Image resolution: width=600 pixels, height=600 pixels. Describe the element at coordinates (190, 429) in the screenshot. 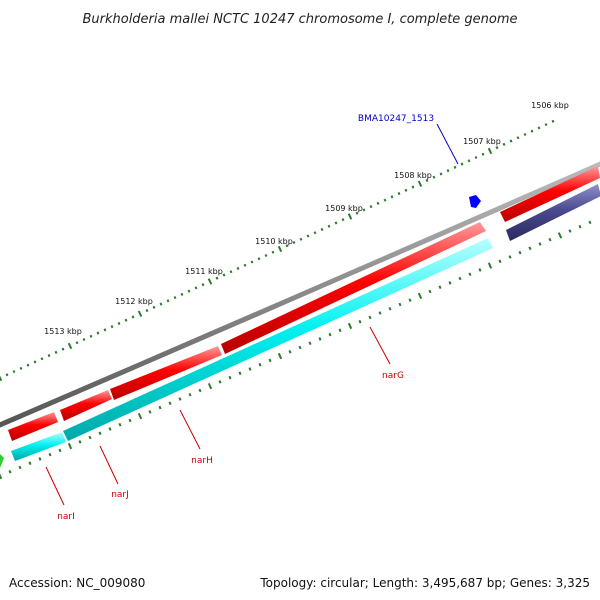

I see `label-line-narH` at that location.